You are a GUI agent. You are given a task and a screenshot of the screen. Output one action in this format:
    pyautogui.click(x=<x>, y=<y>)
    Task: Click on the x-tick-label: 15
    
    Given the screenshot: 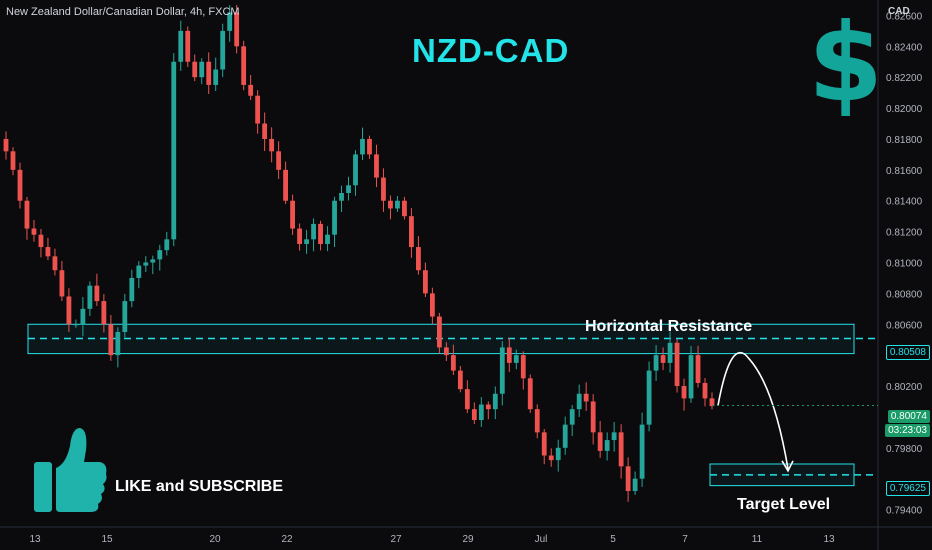 What is the action you would take?
    pyautogui.click(x=107, y=539)
    